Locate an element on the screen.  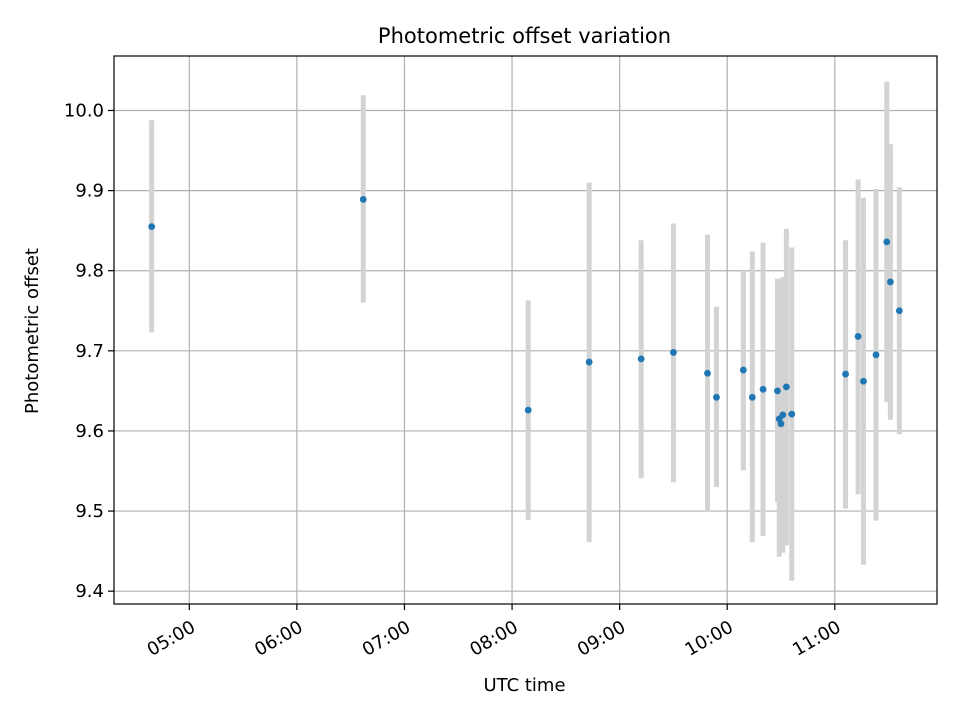
y-axis-ticks: 9.4 9.5 9.6 9.7 9.8 9.9 10.0 is located at coordinates (89, 351).